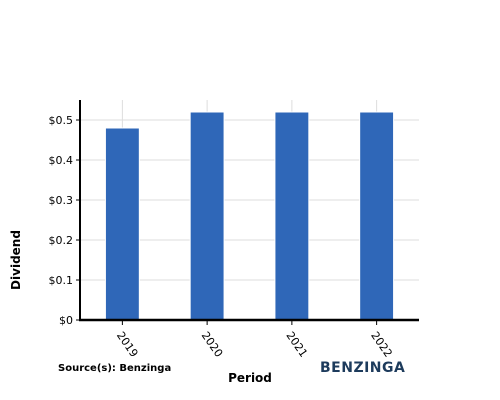 This screenshot has width=500, height=400. Describe the element at coordinates (115, 368) in the screenshot. I see `source-caption: Source(s): Benzinga` at that location.